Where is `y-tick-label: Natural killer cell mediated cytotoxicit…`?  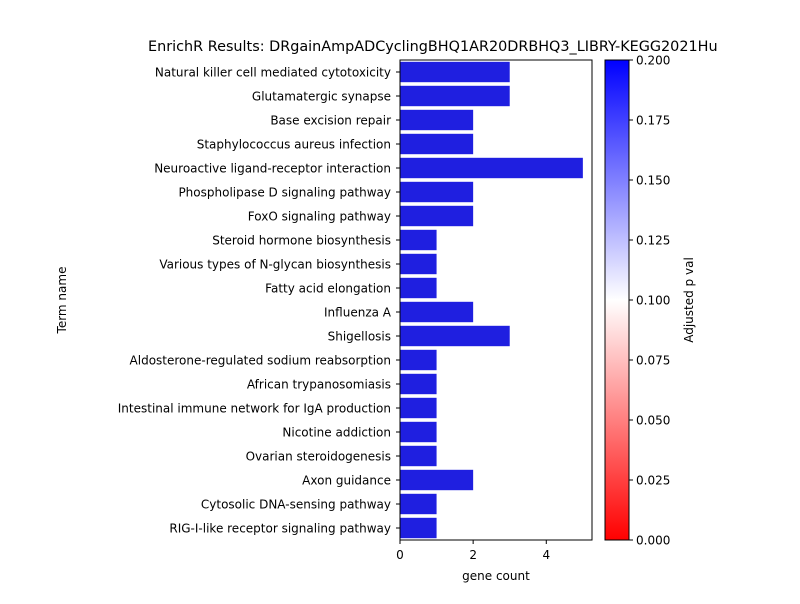 y-tick-label: Natural killer cell mediated cytotoxicit… is located at coordinates (273, 73).